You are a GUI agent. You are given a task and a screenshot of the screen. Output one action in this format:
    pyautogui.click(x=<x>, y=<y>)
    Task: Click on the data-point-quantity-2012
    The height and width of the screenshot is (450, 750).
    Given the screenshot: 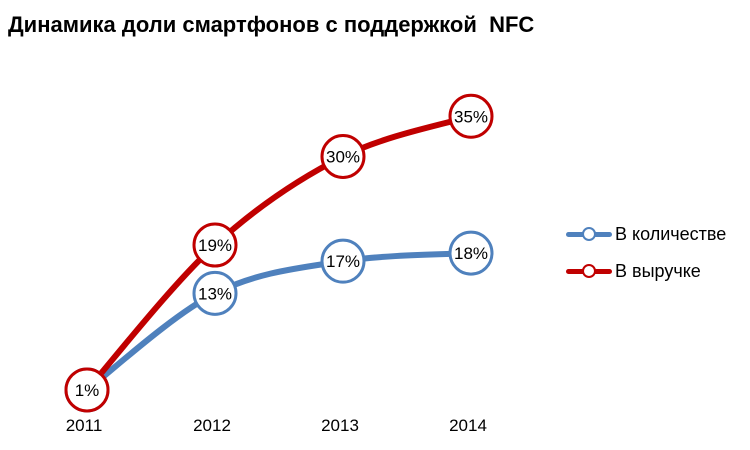 What is the action you would take?
    pyautogui.click(x=215, y=293)
    